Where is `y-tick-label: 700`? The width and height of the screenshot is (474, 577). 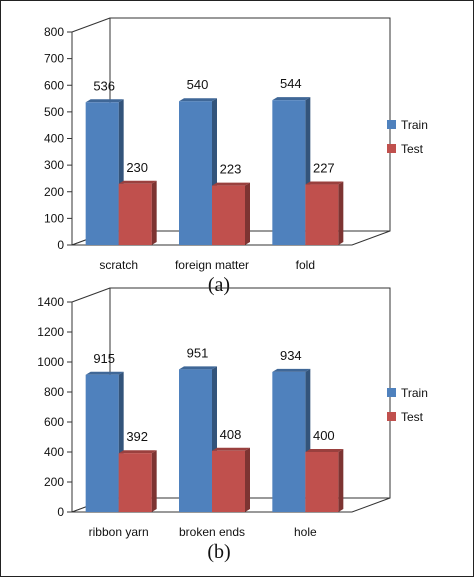 y-tick-label: 700 is located at coordinates (54, 59).